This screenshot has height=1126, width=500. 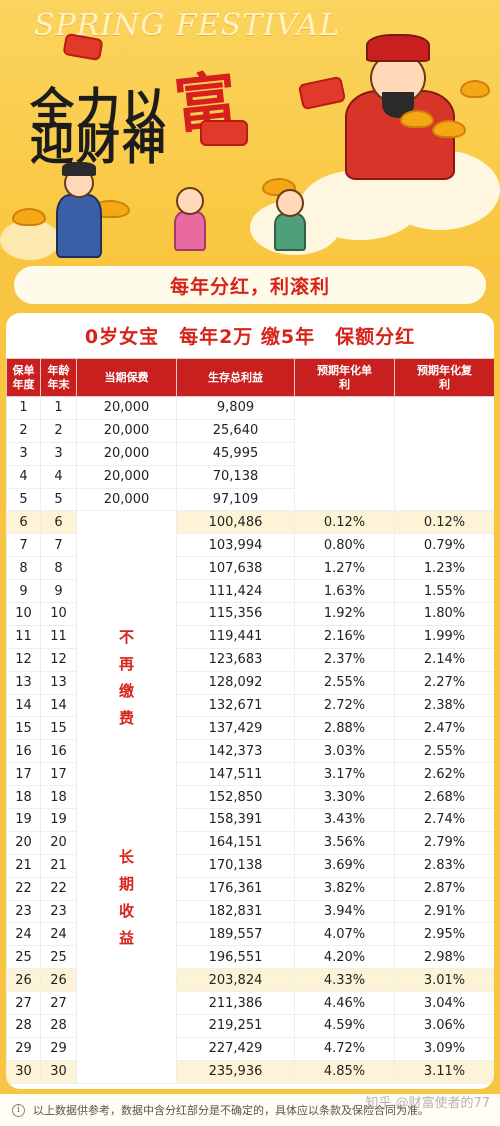 I want to click on cell-total-benefit: 45,995, so click(x=235, y=453).